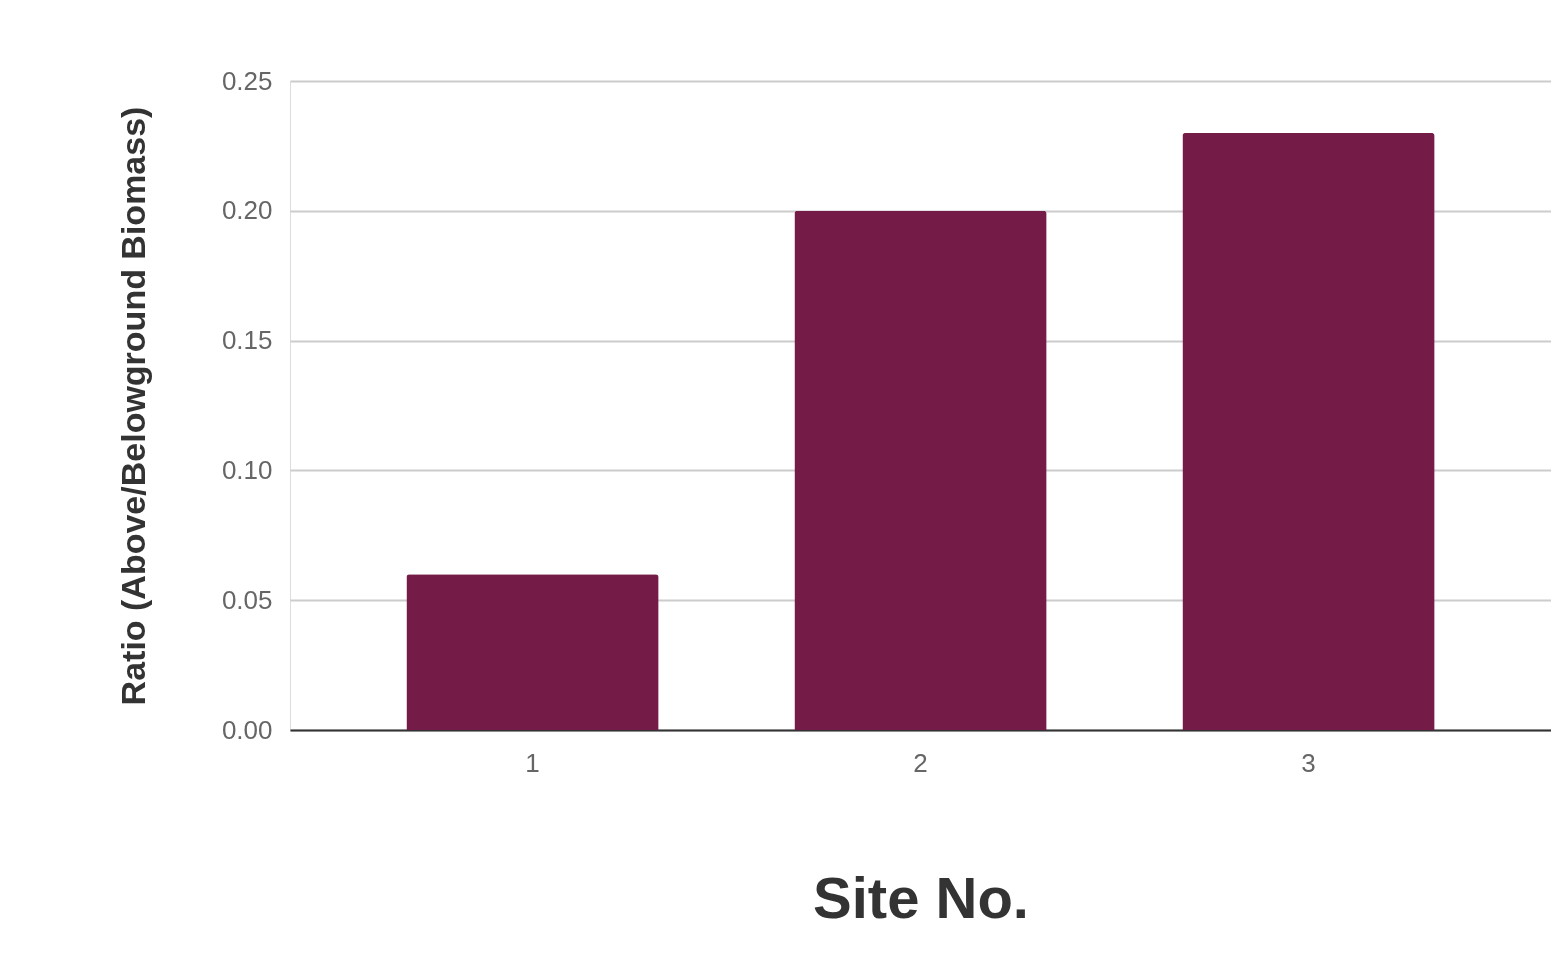  I want to click on y-tick-label: 0.20, so click(247, 210).